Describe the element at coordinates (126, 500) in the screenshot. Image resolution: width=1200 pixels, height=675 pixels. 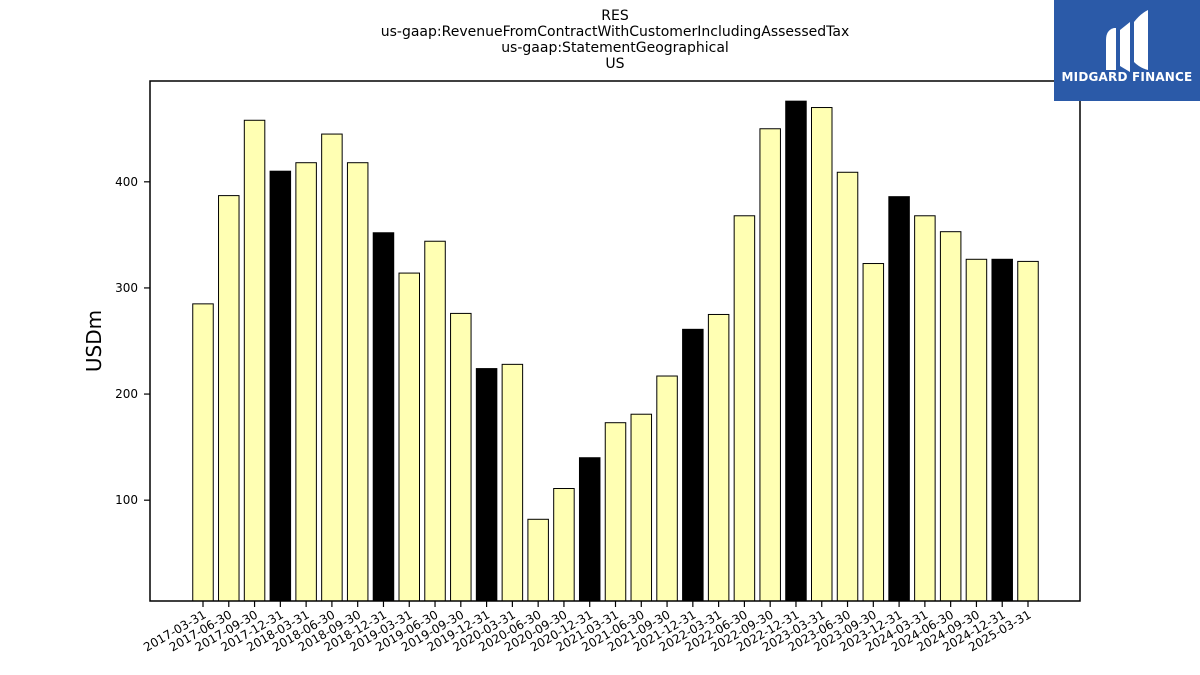
I see `y-tick-label: 100` at that location.